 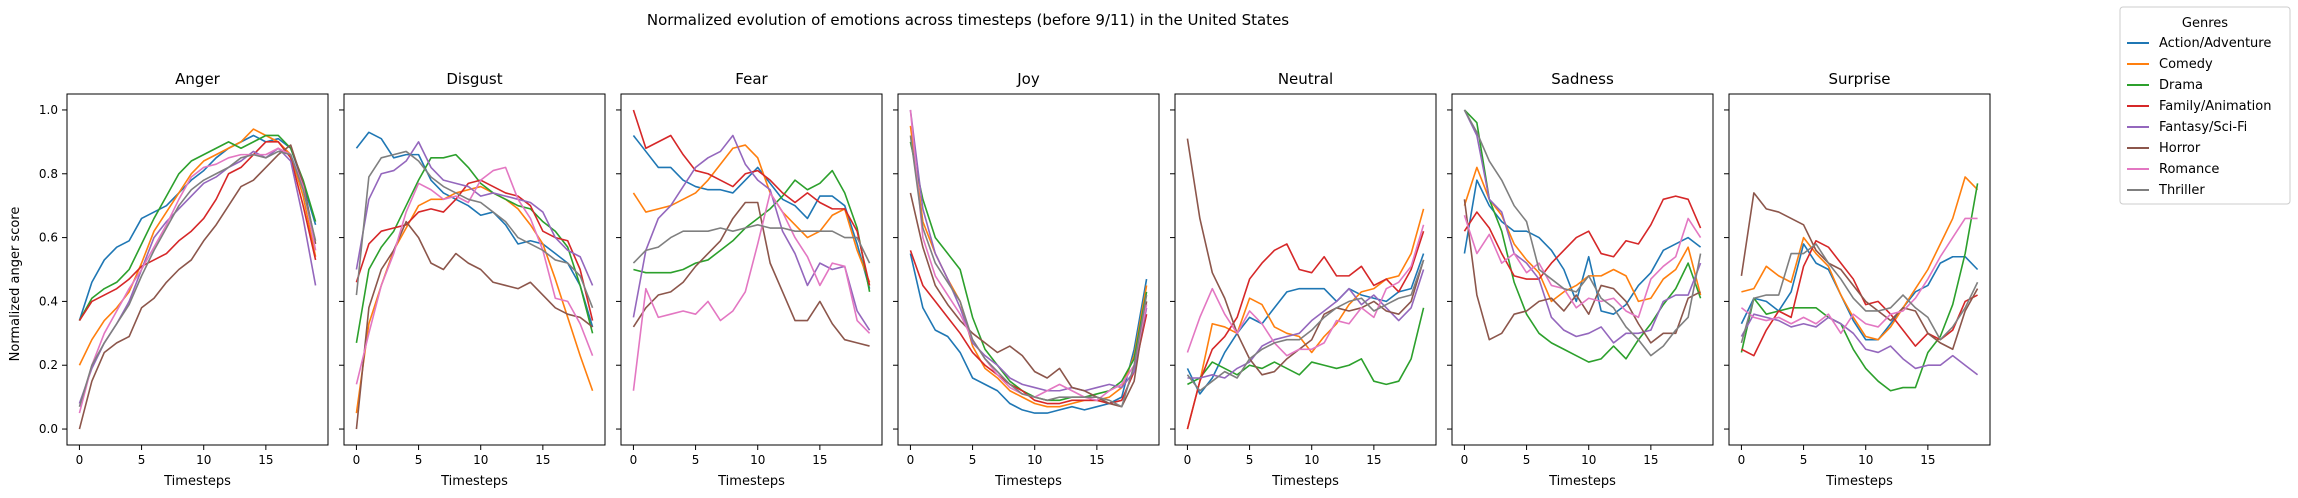 I want to click on series-line-thriller-sadness, so click(x=1582, y=233).